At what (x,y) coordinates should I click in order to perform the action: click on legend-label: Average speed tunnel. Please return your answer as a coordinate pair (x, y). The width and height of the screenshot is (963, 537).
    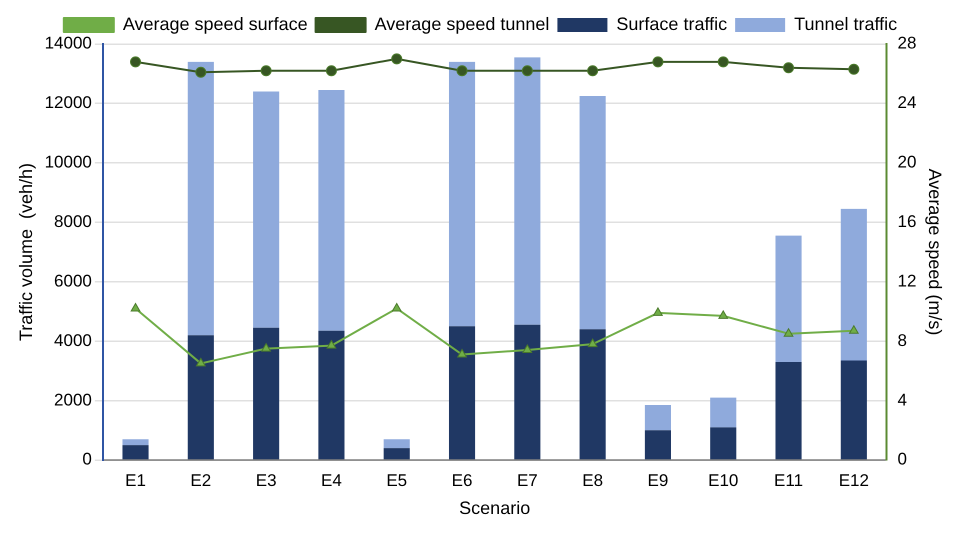
    Looking at the image, I should click on (462, 24).